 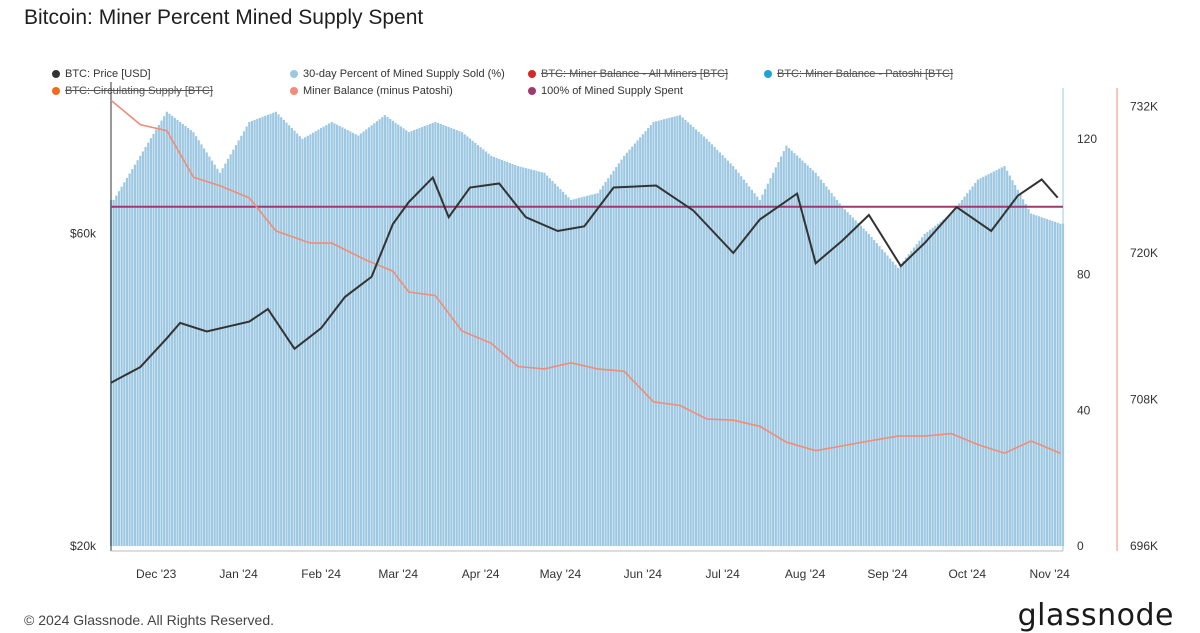 I want to click on y-right-percent-tick-label: 40, so click(x=1084, y=410).